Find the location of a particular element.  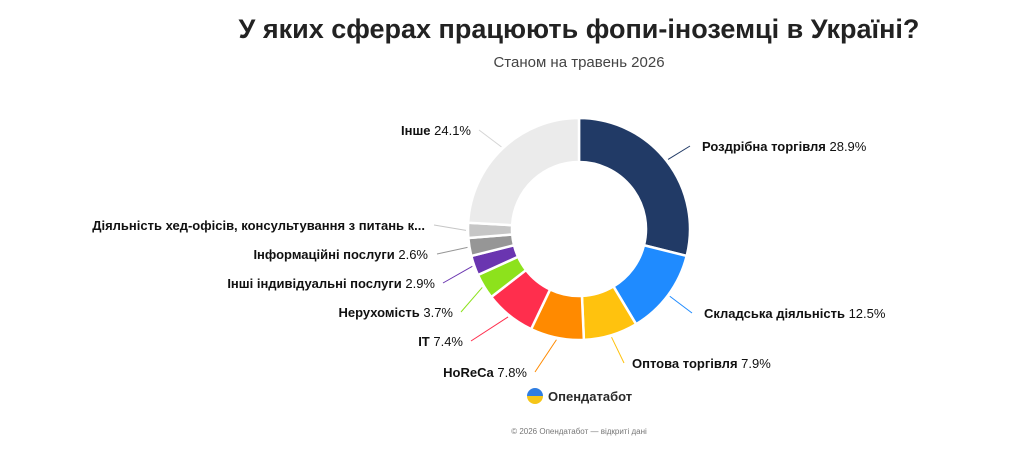

leader-line-інформаційні-послуги is located at coordinates (452, 250).